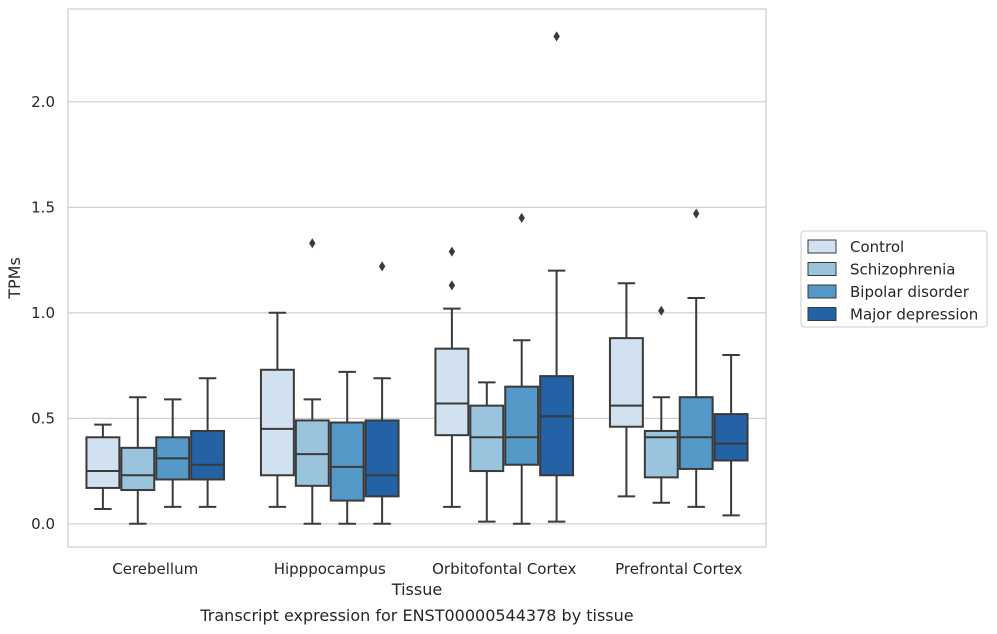 The width and height of the screenshot is (997, 634). Describe the element at coordinates (678, 569) in the screenshot. I see `x-tick-label: Prefrontal Cortex` at that location.